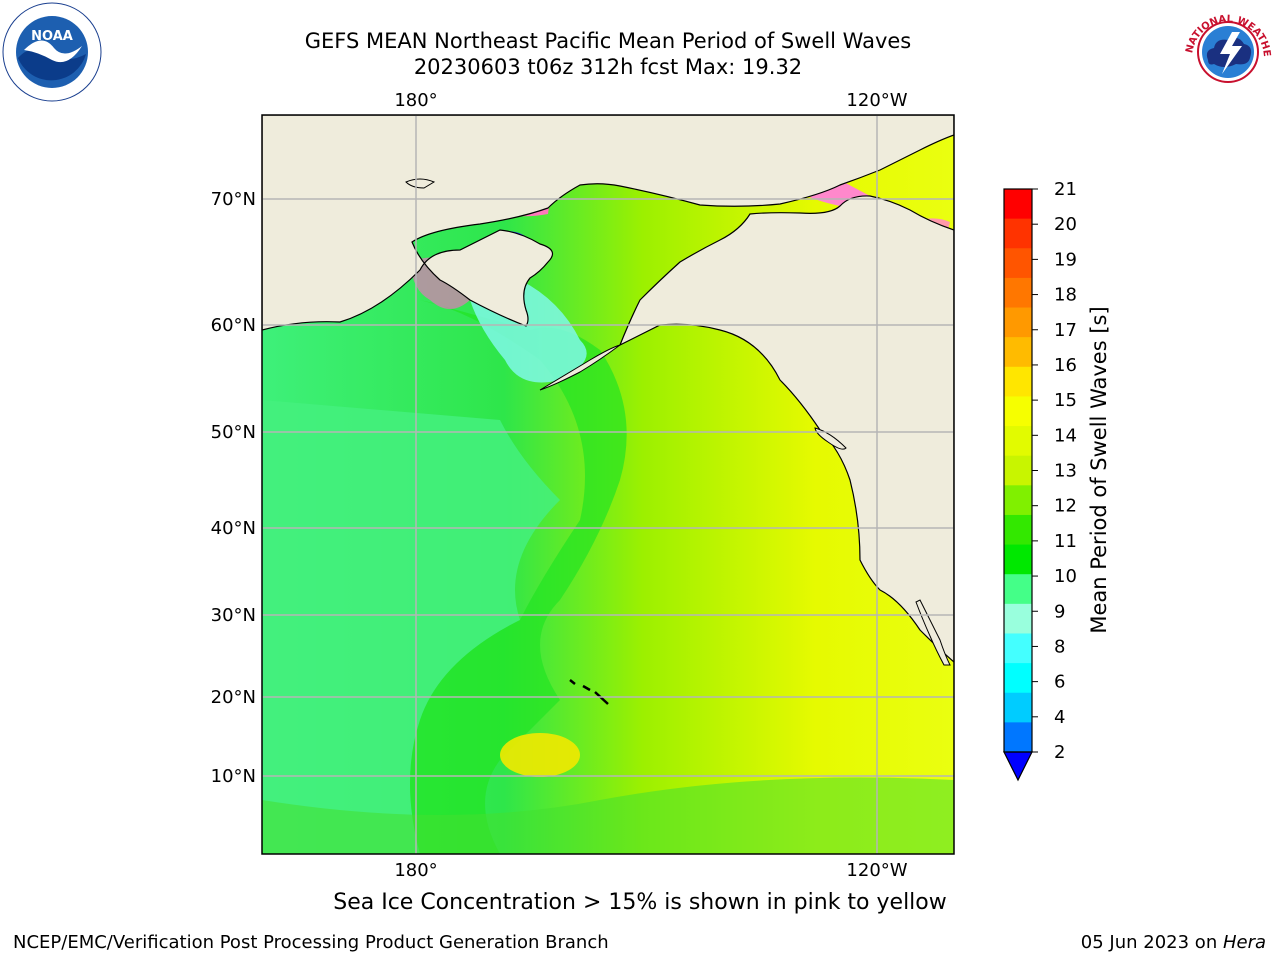  Describe the element at coordinates (1040, 480) in the screenshot. I see `colorbar: 21 20 19 18 17 16 15 14 13 12 11 10 9 8 6 4 2` at that location.